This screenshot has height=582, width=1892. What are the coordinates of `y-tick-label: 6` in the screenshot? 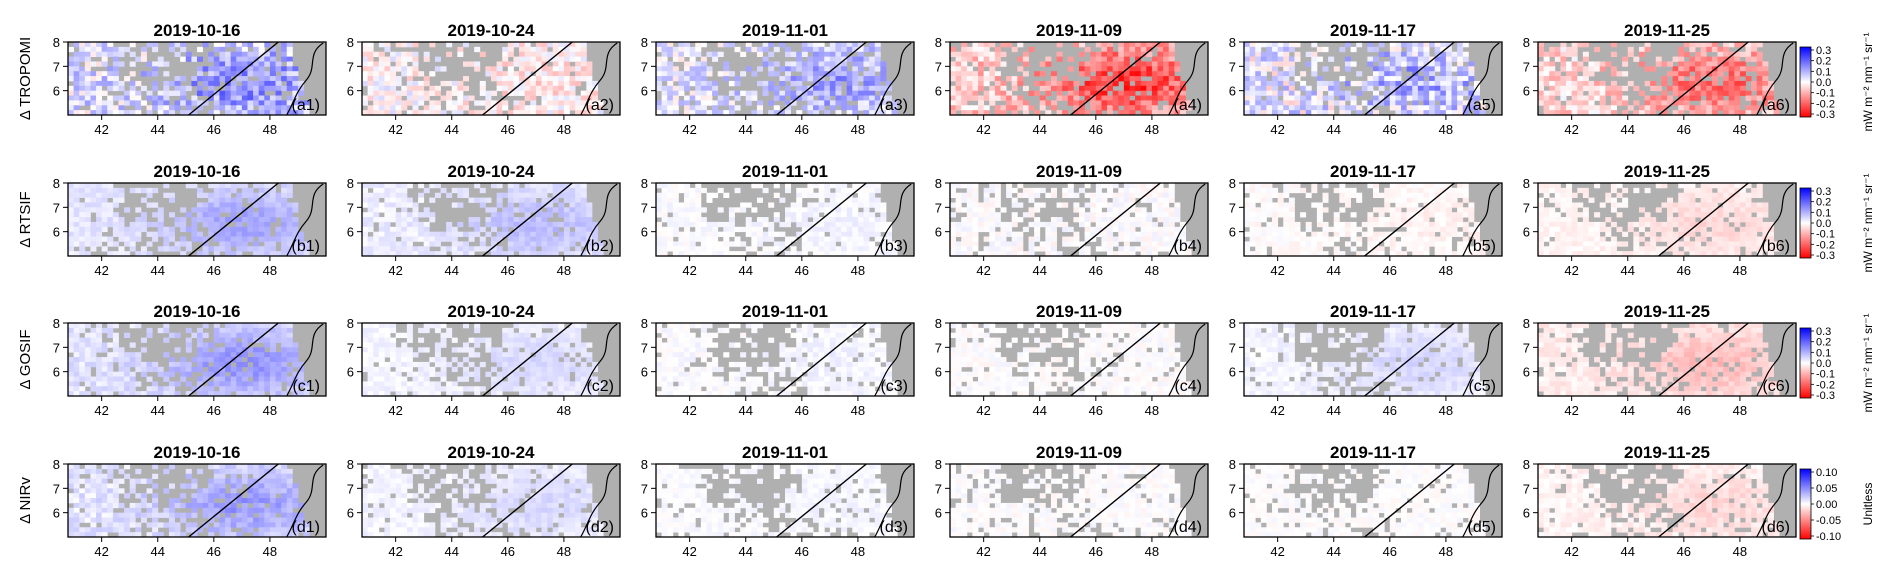 It's located at (644, 232).